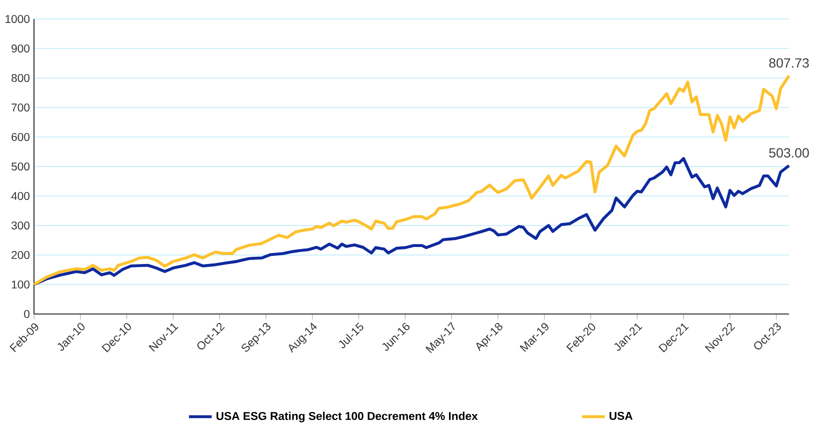 The image size is (823, 424). What do you see at coordinates (21, 284) in the screenshot?
I see `y-tick-label: 100` at bounding box center [21, 284].